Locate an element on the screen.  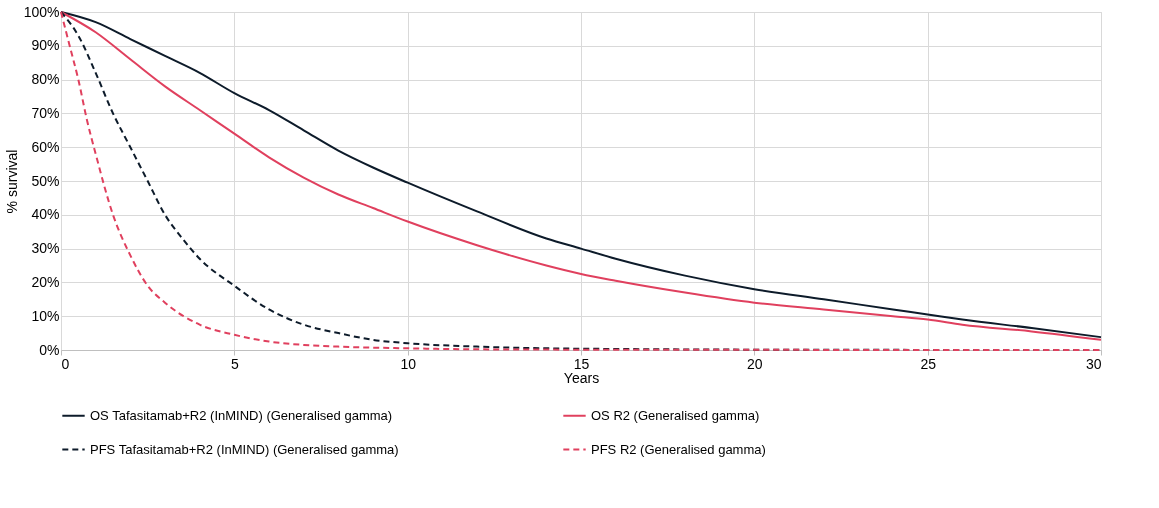
y-tick-label: 70% is located at coordinates (45, 112).